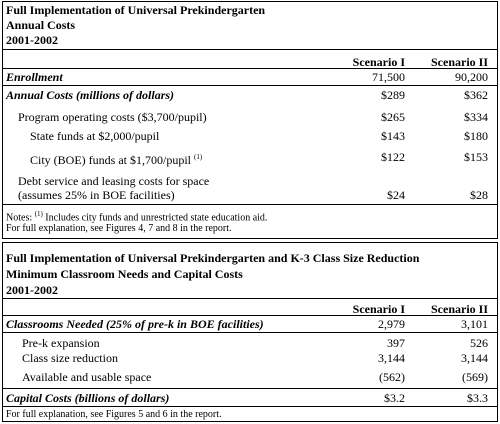  Describe the element at coordinates (110, 160) in the screenshot. I see `label-text: City (BOE) funds at $1,700/pupil` at that location.